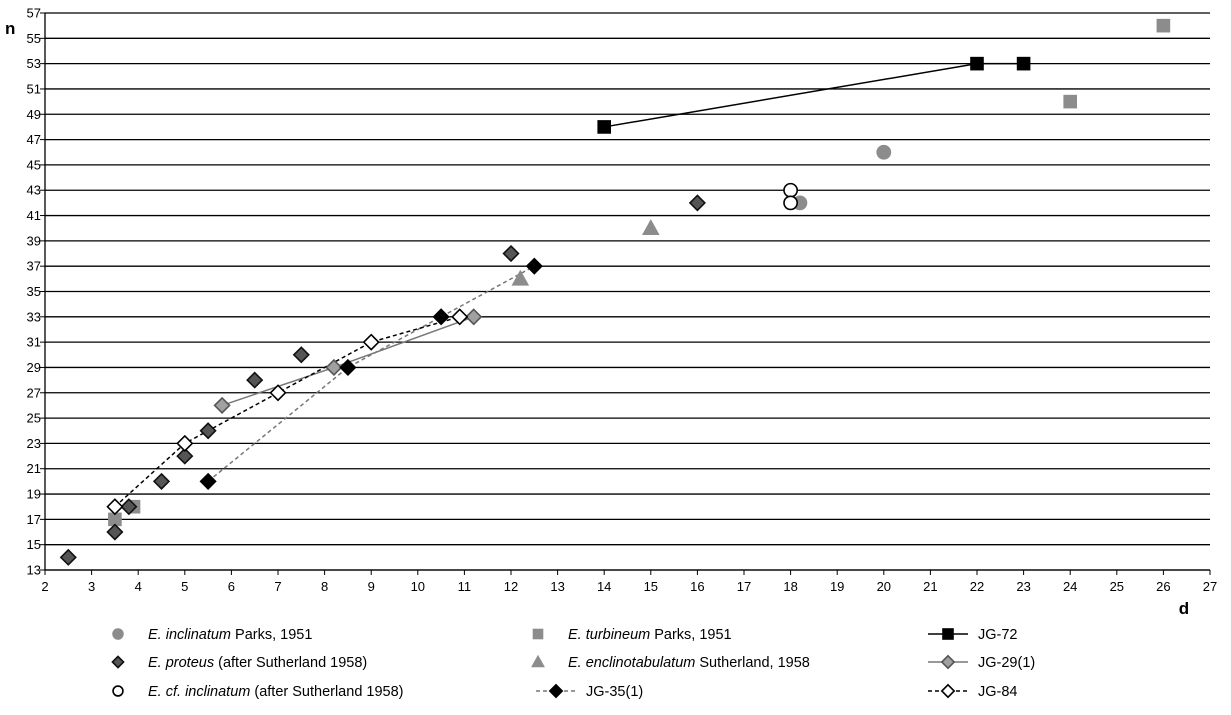 Image resolution: width=1231 pixels, height=715 pixels. Describe the element at coordinates (609, 635) in the screenshot. I see `legend-label-italic: E. turbineum` at that location.